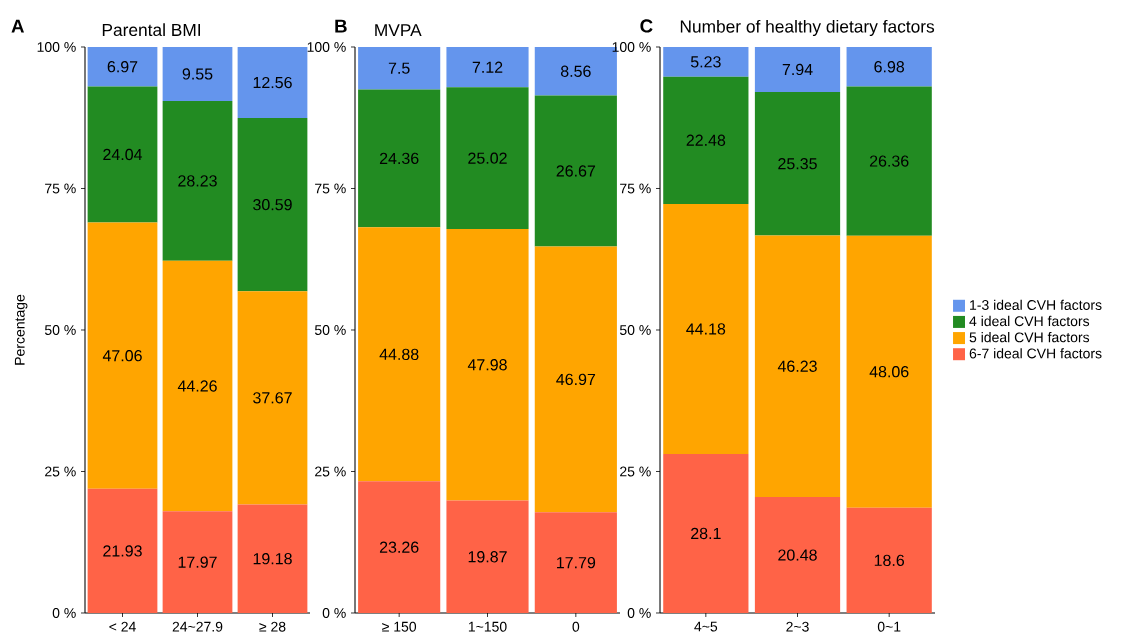 The image size is (1134, 635). What do you see at coordinates (21, 329) in the screenshot?
I see `y-axis-title: Percentage` at bounding box center [21, 329].